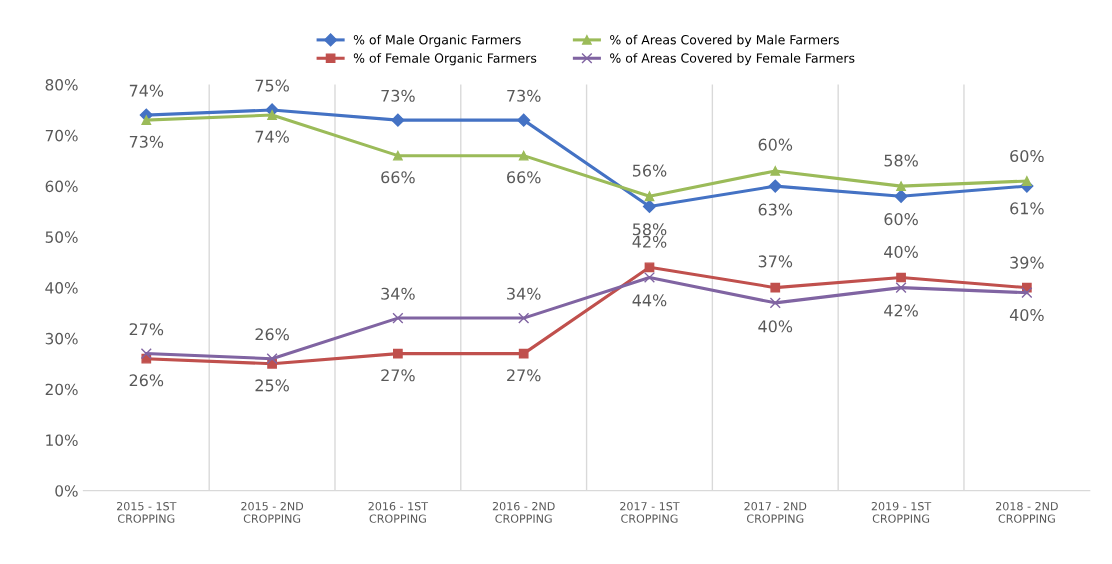 This screenshot has width=1112, height=564. Describe the element at coordinates (1027, 512) in the screenshot. I see `x-tick-label: 2018 - 2ND CROPPING` at that location.